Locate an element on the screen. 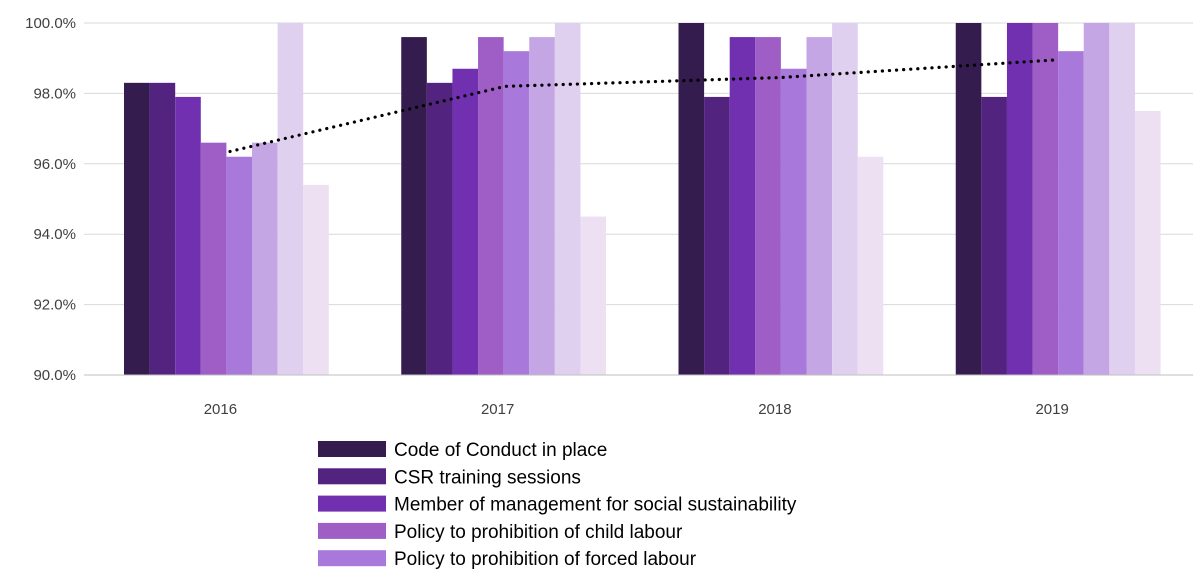 The image size is (1195, 578). x-tick-label: 2016 is located at coordinates (220, 409).